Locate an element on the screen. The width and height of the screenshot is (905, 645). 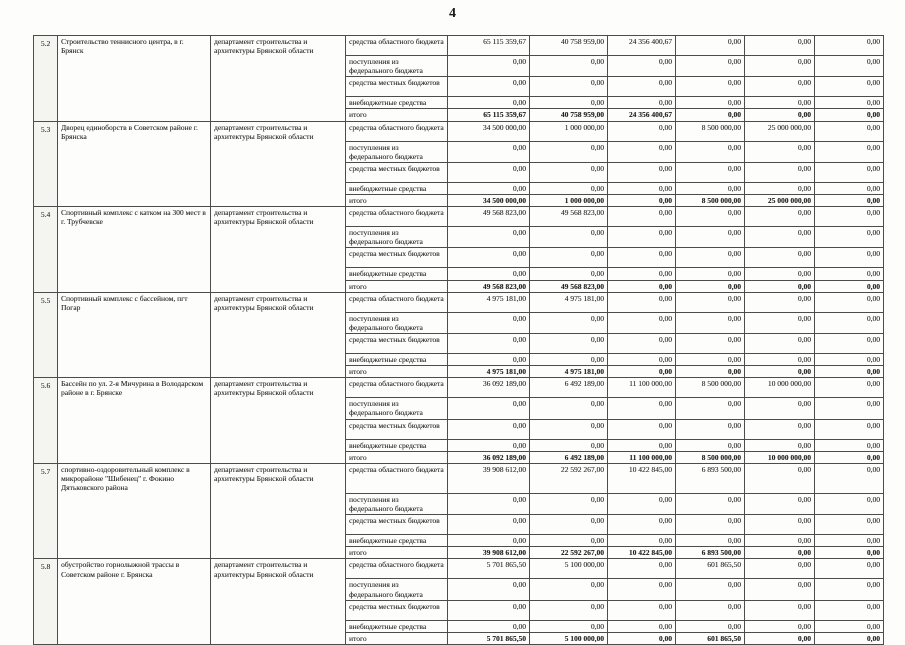
funding-source-label: итого is located at coordinates (396, 115).